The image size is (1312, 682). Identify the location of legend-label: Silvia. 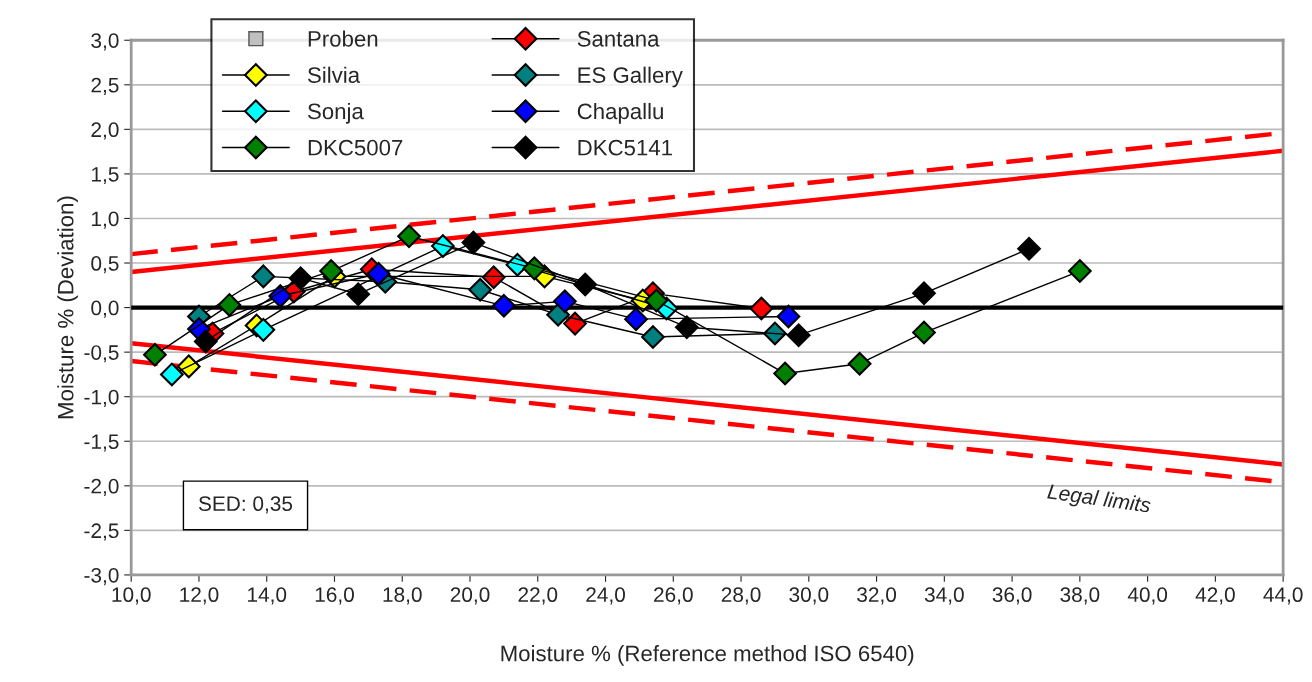
(334, 74).